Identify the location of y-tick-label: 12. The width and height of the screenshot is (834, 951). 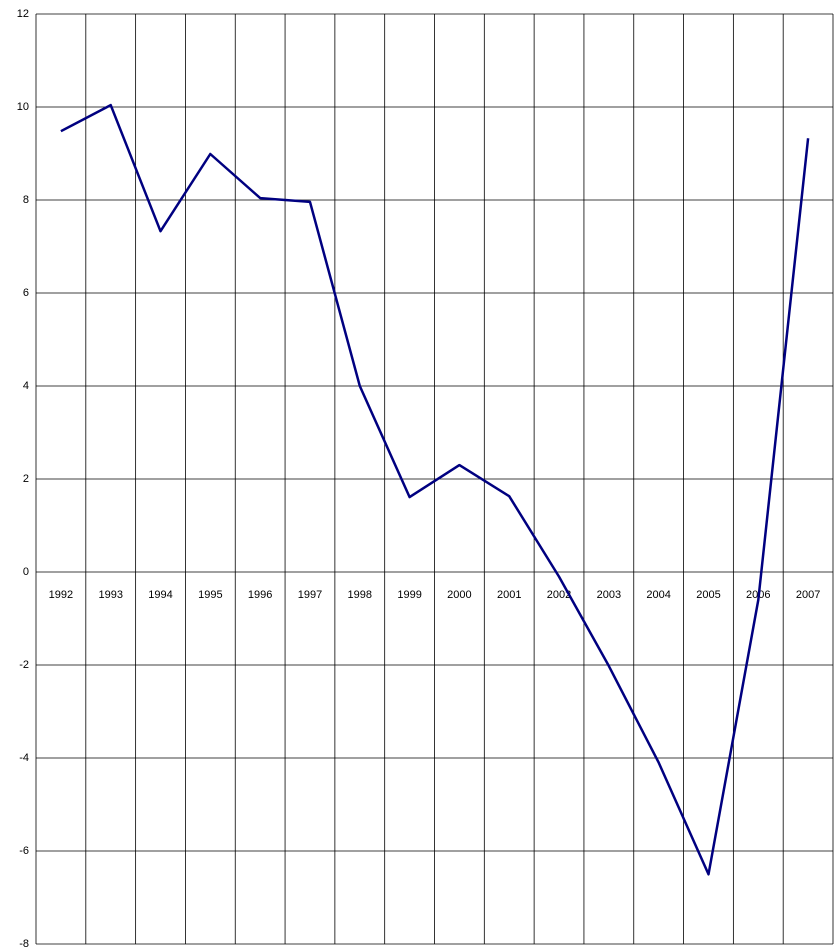
(23, 14).